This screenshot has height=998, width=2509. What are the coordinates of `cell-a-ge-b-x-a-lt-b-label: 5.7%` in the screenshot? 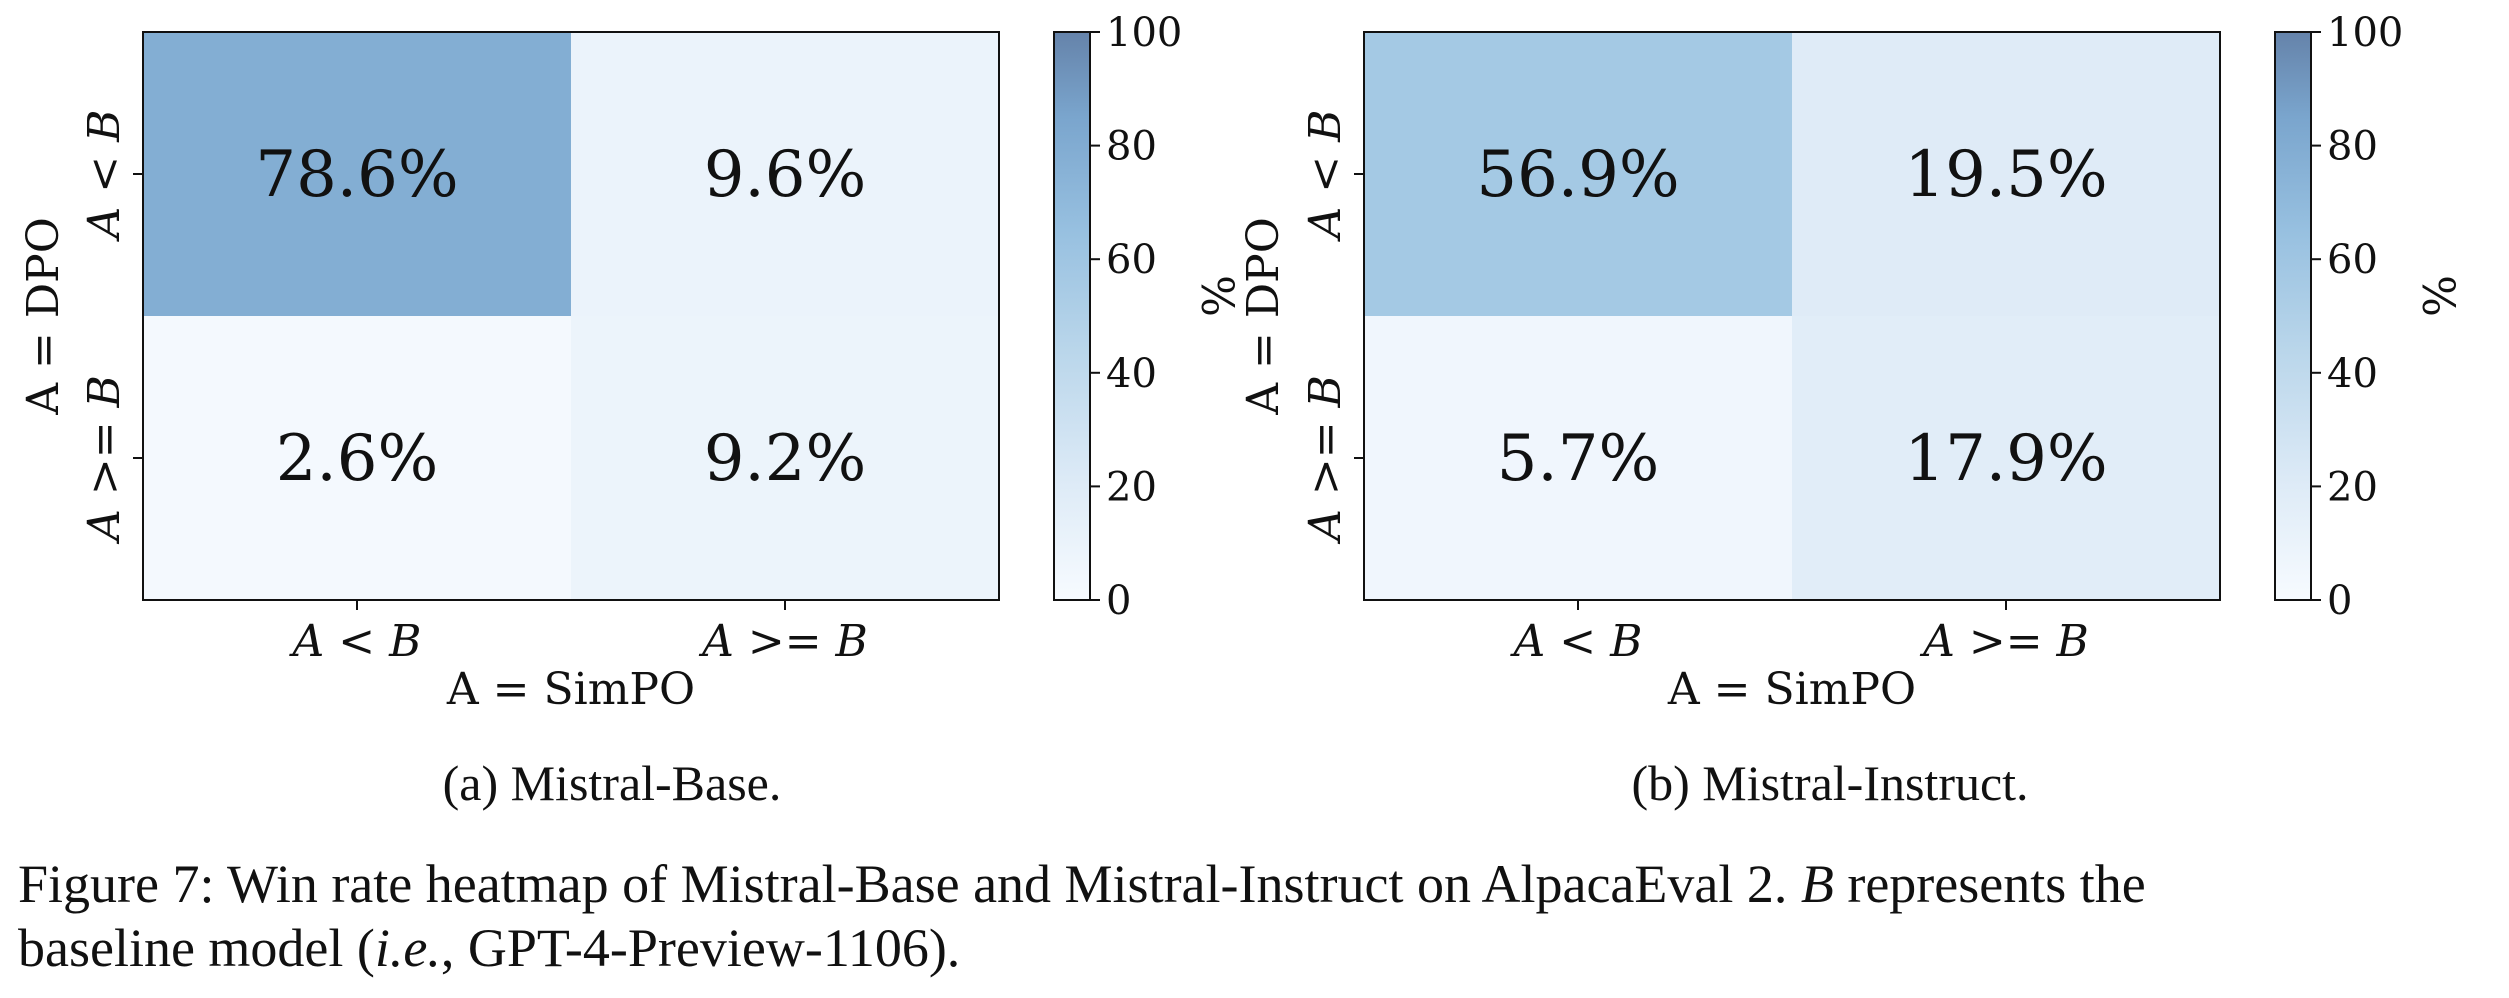 It's located at (1578, 459).